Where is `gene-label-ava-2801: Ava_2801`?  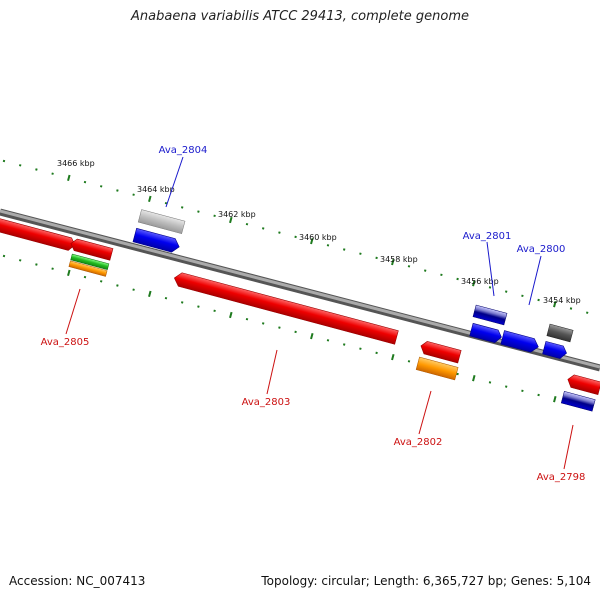
gene-label-ava-2801: Ava_2801 is located at coordinates (487, 236).